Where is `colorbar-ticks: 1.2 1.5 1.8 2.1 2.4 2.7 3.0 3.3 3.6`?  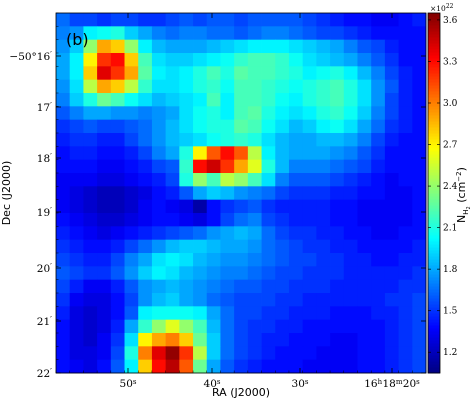
colorbar-ticks: 1.2 1.5 1.8 2.1 2.4 2.7 3.0 3.3 3.6 is located at coordinates (443, 187).